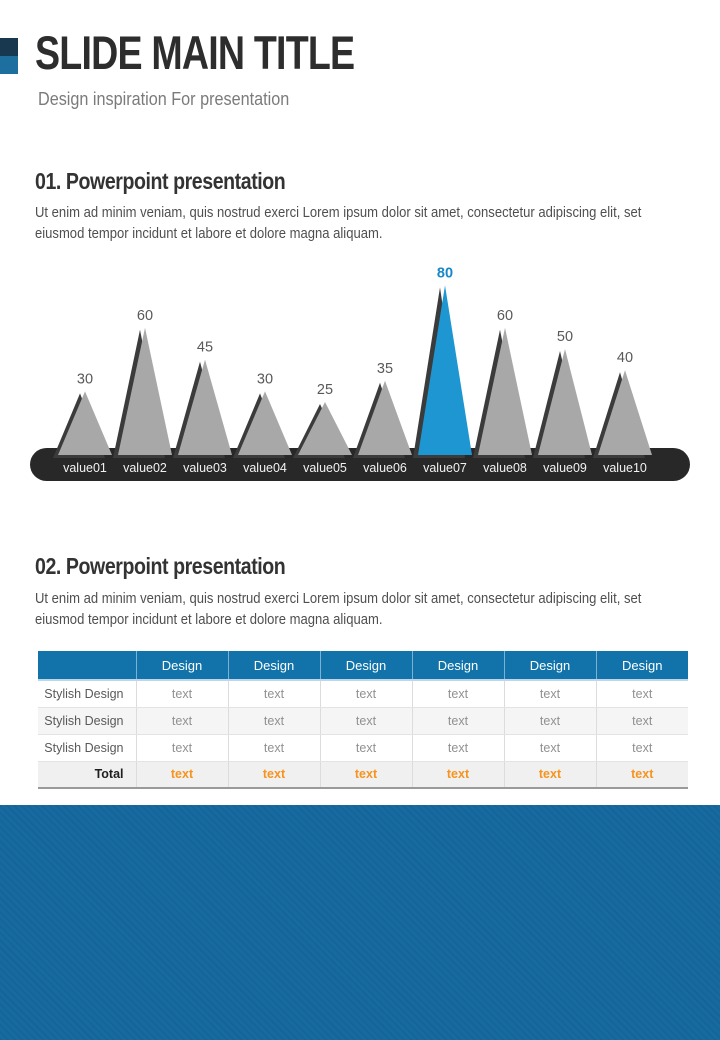  Describe the element at coordinates (205, 468) in the screenshot. I see `category-label: value03` at that location.